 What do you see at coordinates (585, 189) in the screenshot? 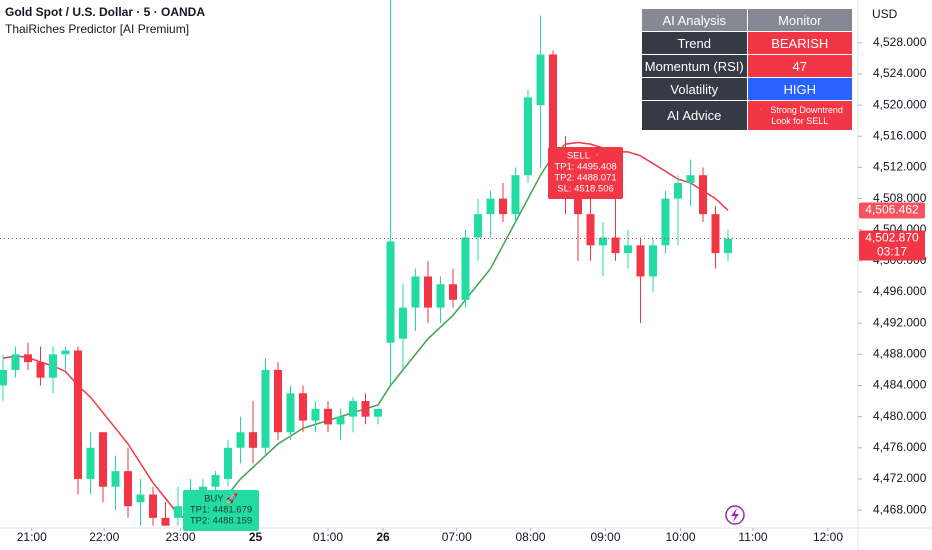
I see `signal-text: SL: 4518.506` at bounding box center [585, 189].